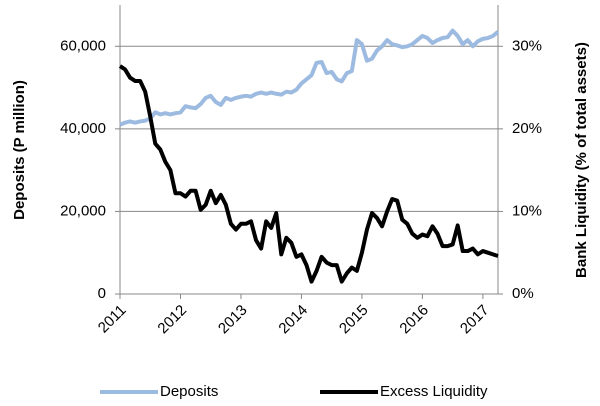 The height and width of the screenshot is (406, 600). I want to click on x-tick-label: 2012, so click(172, 320).